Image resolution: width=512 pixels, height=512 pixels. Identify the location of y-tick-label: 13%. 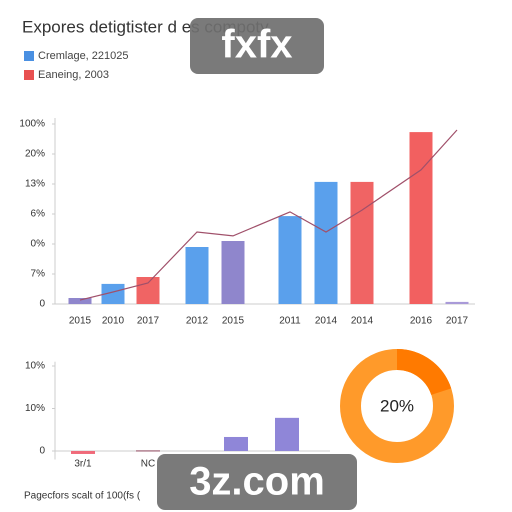
(35, 184).